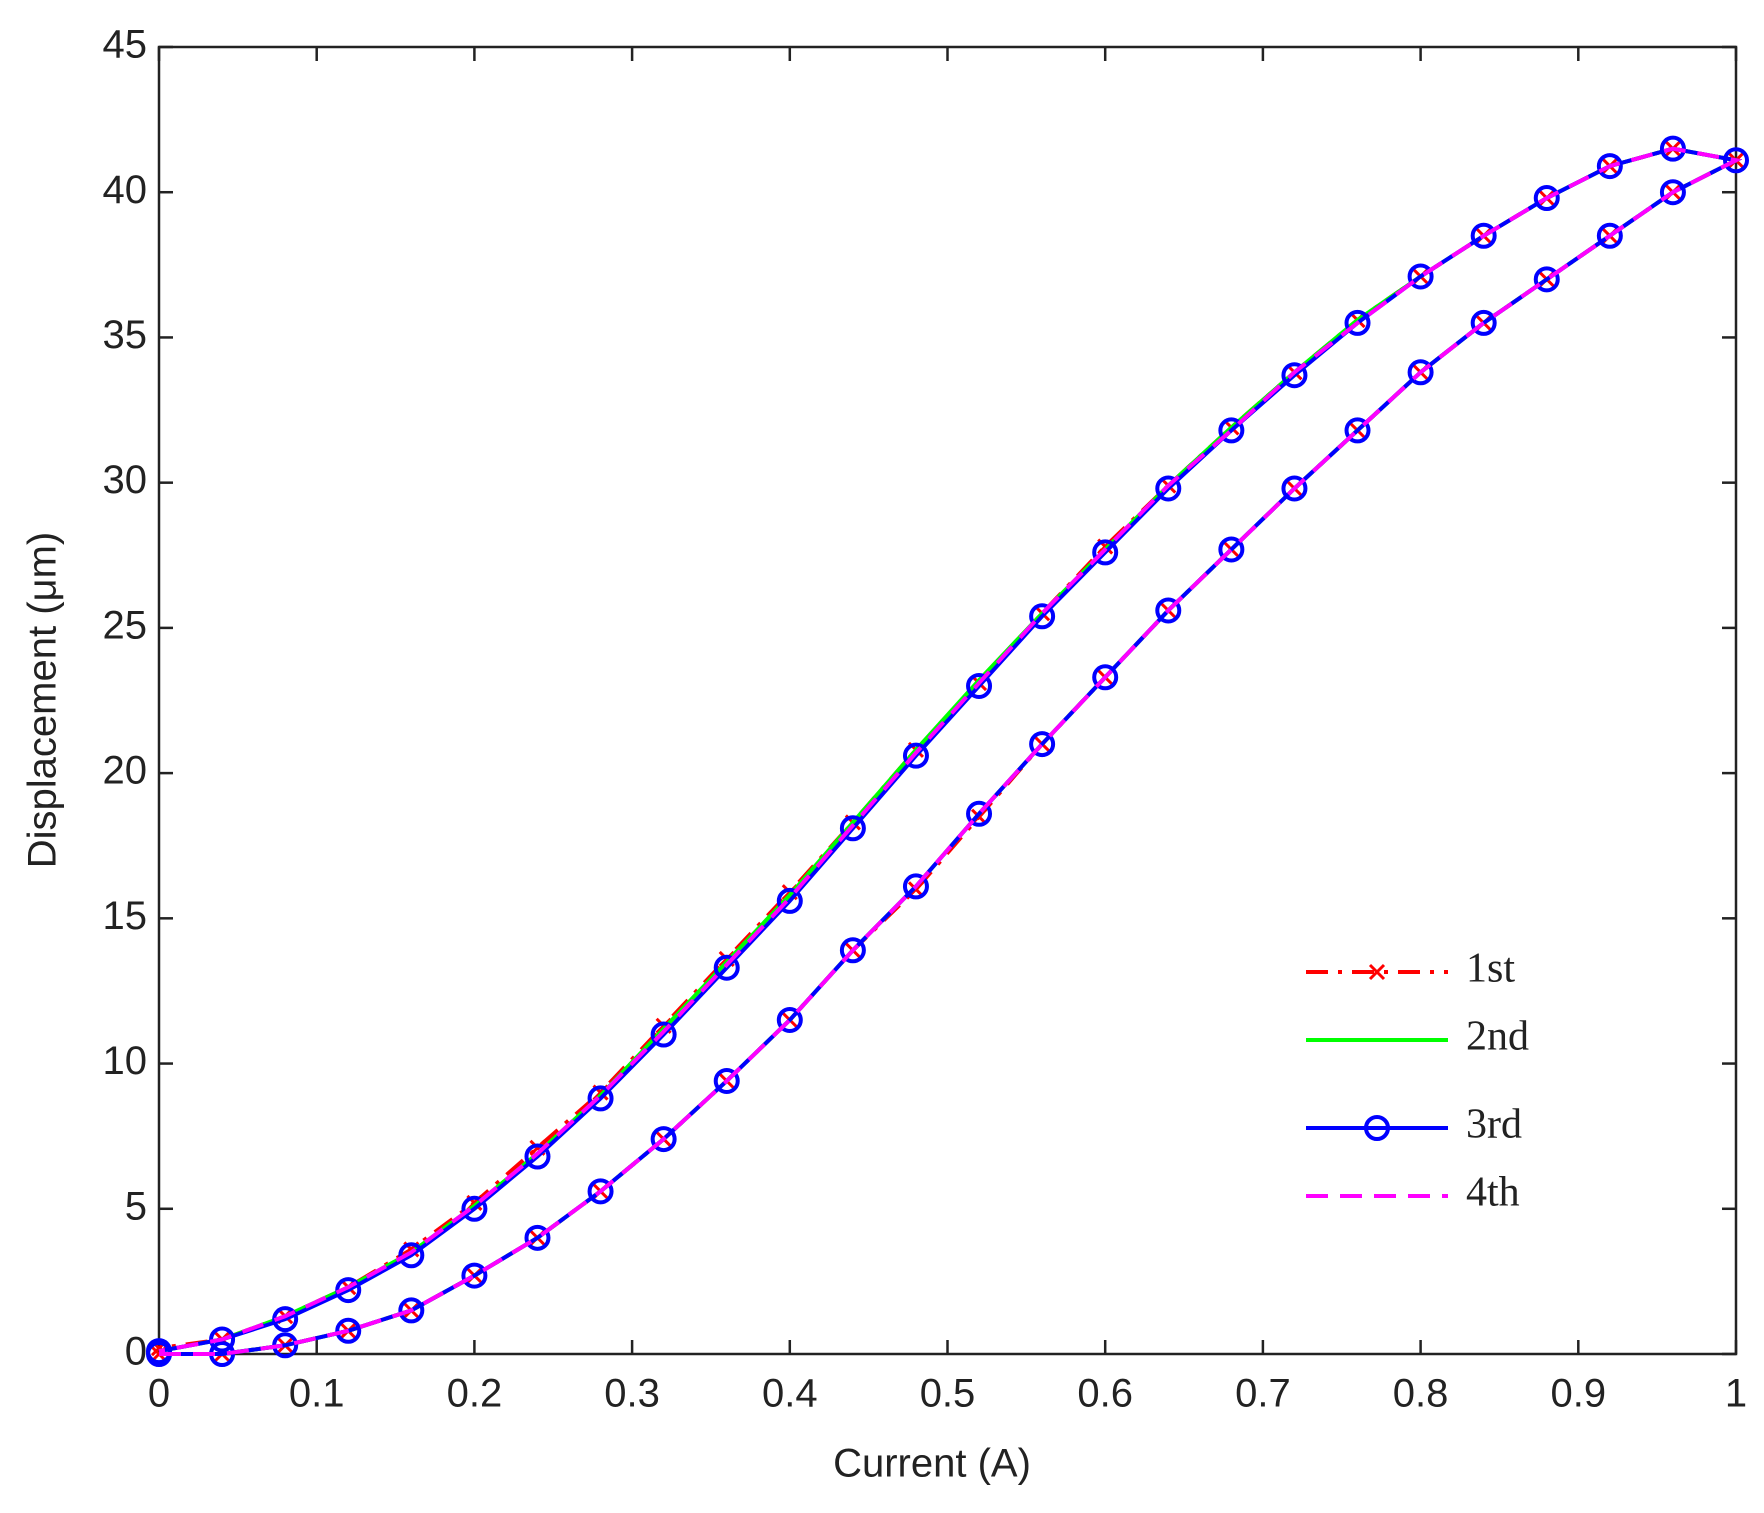  I want to click on x-tick-label: 0.5, so click(948, 1394).